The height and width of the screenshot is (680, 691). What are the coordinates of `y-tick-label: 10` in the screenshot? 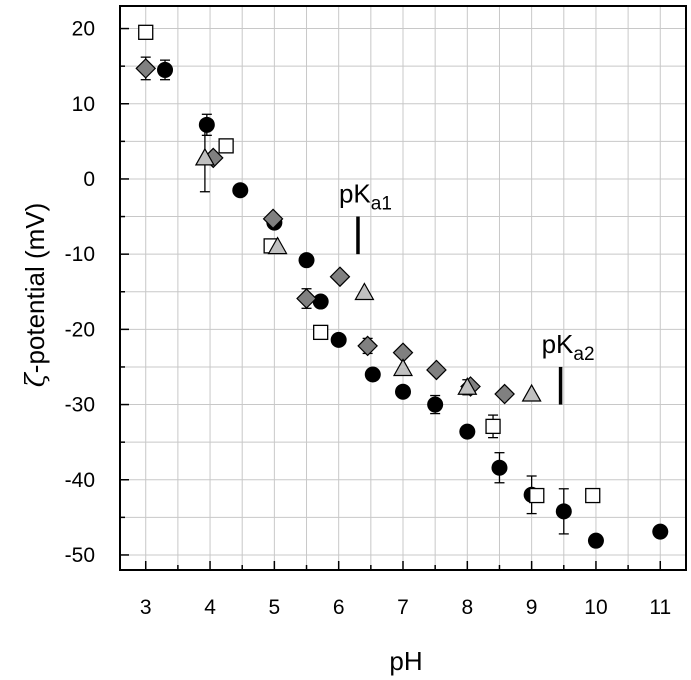 It's located at (83, 104).